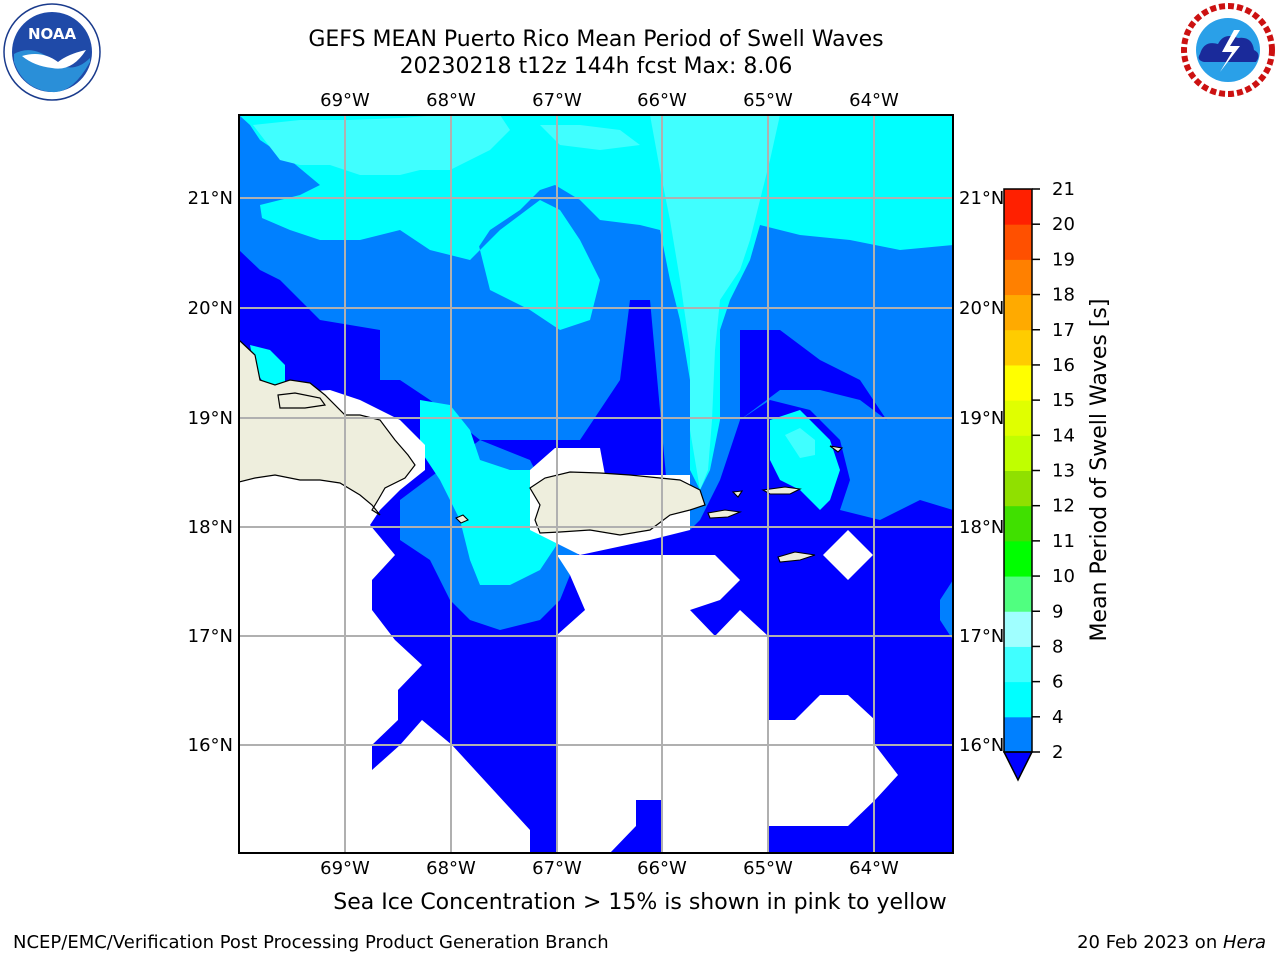 The image size is (1280, 960). Describe the element at coordinates (384, 689) in the screenshot. I see `nodata-southwest` at that location.